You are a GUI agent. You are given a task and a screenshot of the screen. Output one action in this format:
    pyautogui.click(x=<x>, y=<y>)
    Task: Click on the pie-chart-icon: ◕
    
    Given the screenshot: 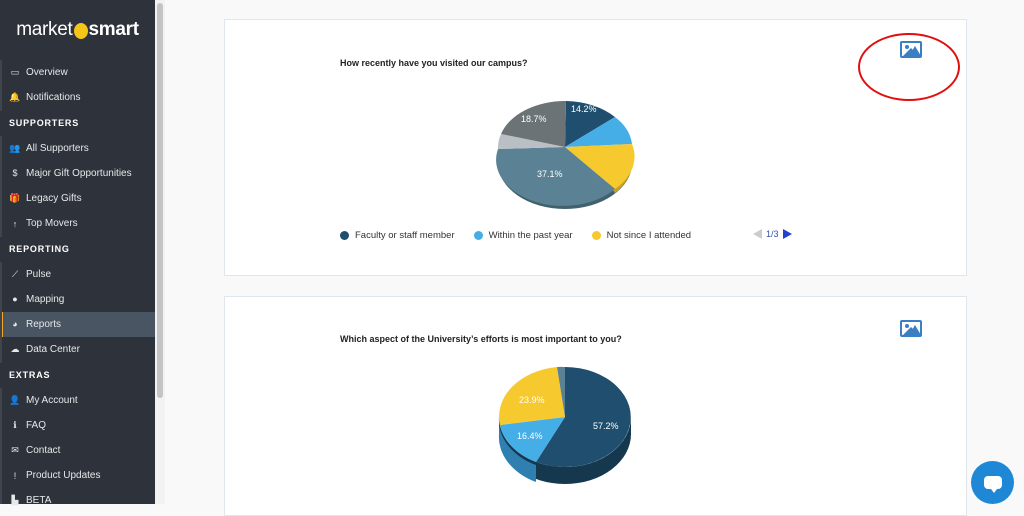 What is the action you would take?
    pyautogui.click(x=15, y=324)
    